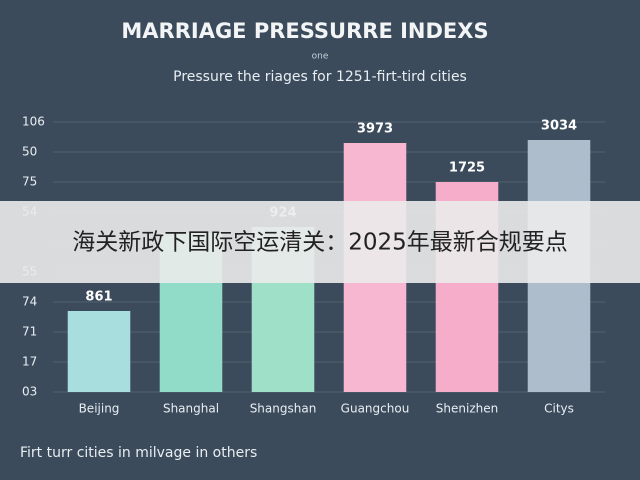 This screenshot has width=640, height=480. What do you see at coordinates (29, 302) in the screenshot?
I see `y-tick-label: 74` at bounding box center [29, 302].